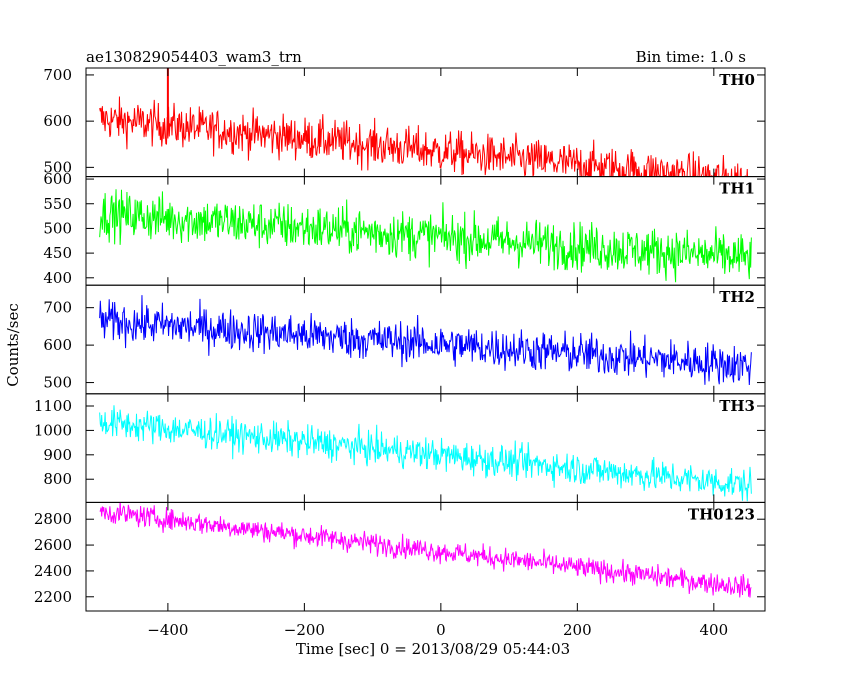 The image size is (850, 680). What do you see at coordinates (425, 236) in the screenshot?
I see `series-line-th1` at bounding box center [425, 236].